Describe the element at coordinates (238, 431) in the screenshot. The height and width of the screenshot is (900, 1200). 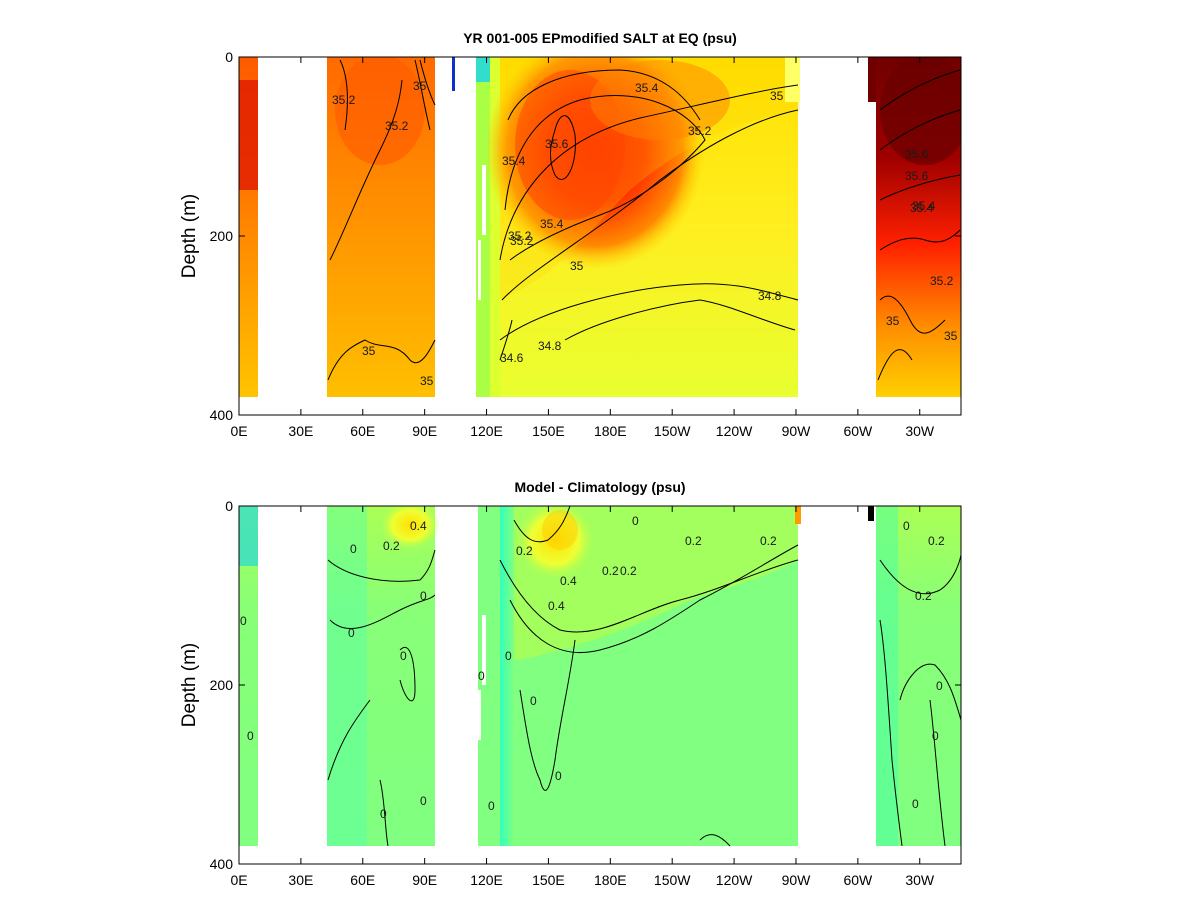
I see `top-xtick-label: 0E` at that location.